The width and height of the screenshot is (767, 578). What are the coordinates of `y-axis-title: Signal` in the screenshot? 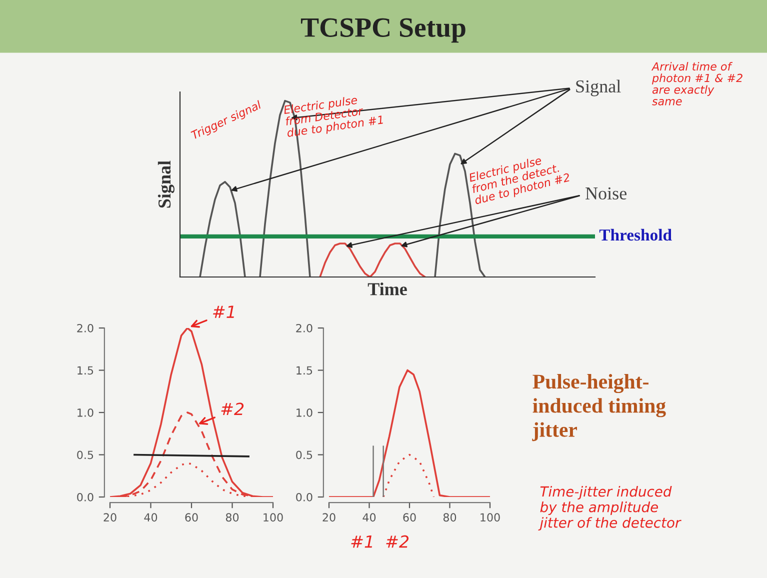 It's located at (166, 184).